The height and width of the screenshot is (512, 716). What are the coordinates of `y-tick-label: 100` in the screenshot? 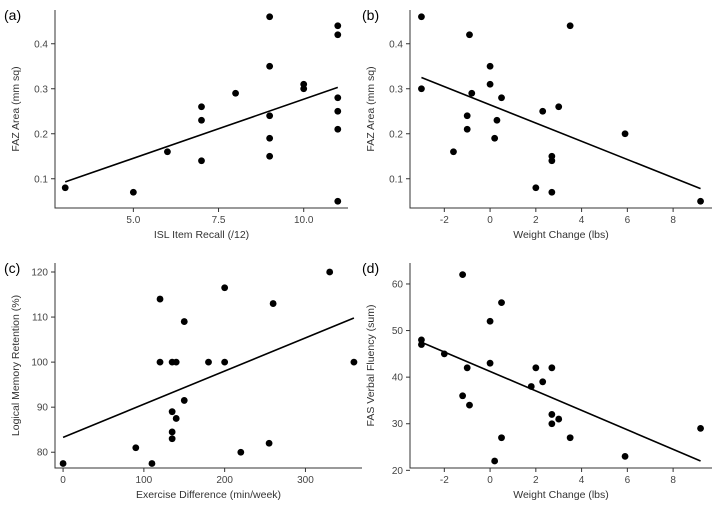 It's located at (39, 363).